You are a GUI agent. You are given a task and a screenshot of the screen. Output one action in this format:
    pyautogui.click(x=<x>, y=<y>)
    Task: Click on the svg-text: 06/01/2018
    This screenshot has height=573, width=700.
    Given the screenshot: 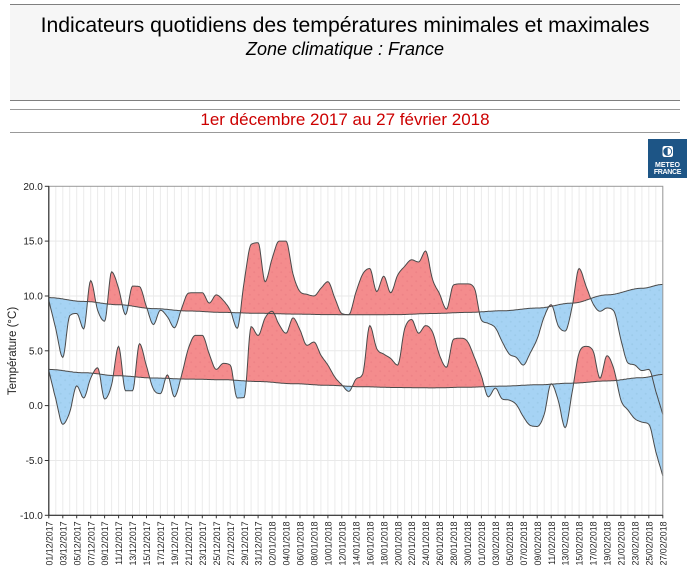 What is the action you would take?
    pyautogui.click(x=301, y=543)
    